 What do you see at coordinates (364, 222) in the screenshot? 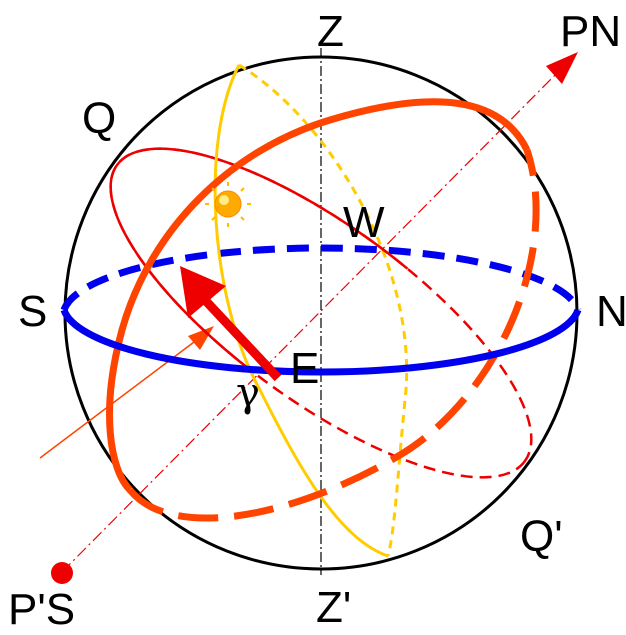
I see `label-west: W` at bounding box center [364, 222].